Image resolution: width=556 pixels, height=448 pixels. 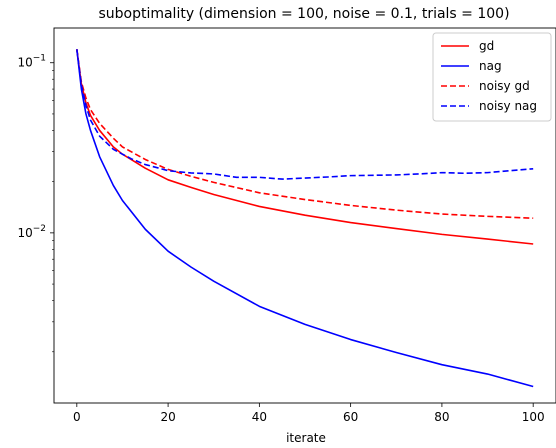 I want to click on legend-label: gd, so click(x=486, y=46).